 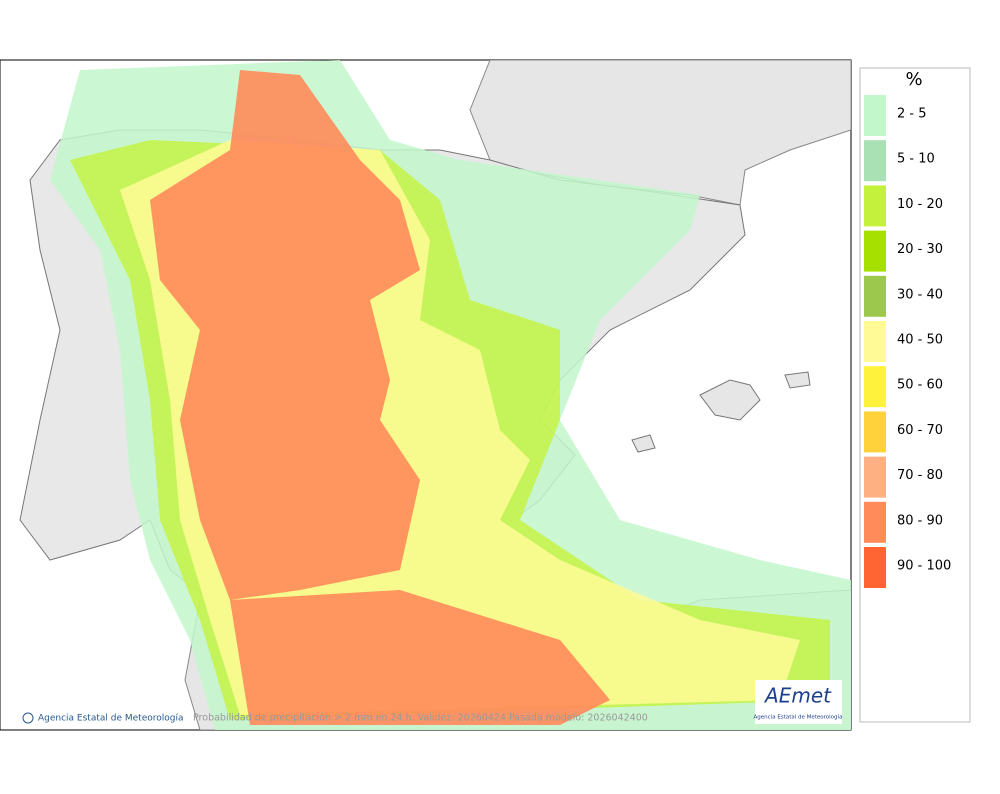 What do you see at coordinates (28, 718) in the screenshot?
I see `copyright-icon` at bounding box center [28, 718].